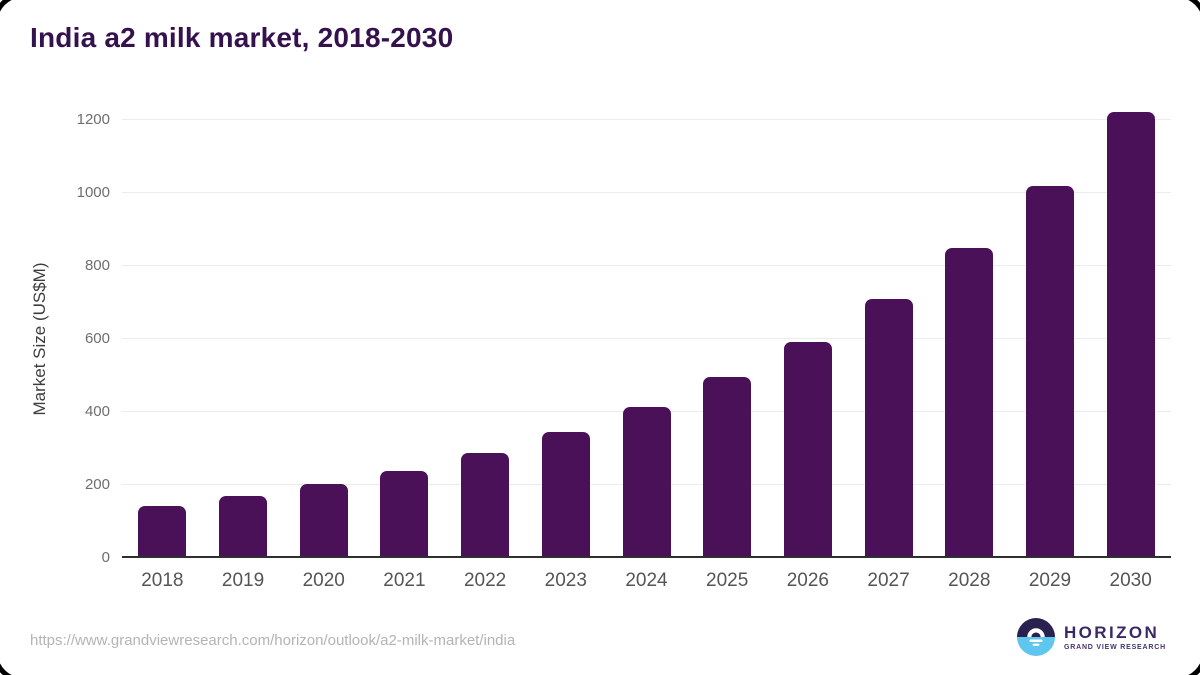 The height and width of the screenshot is (675, 1200). What do you see at coordinates (969, 403) in the screenshot?
I see `bar-2028` at bounding box center [969, 403].